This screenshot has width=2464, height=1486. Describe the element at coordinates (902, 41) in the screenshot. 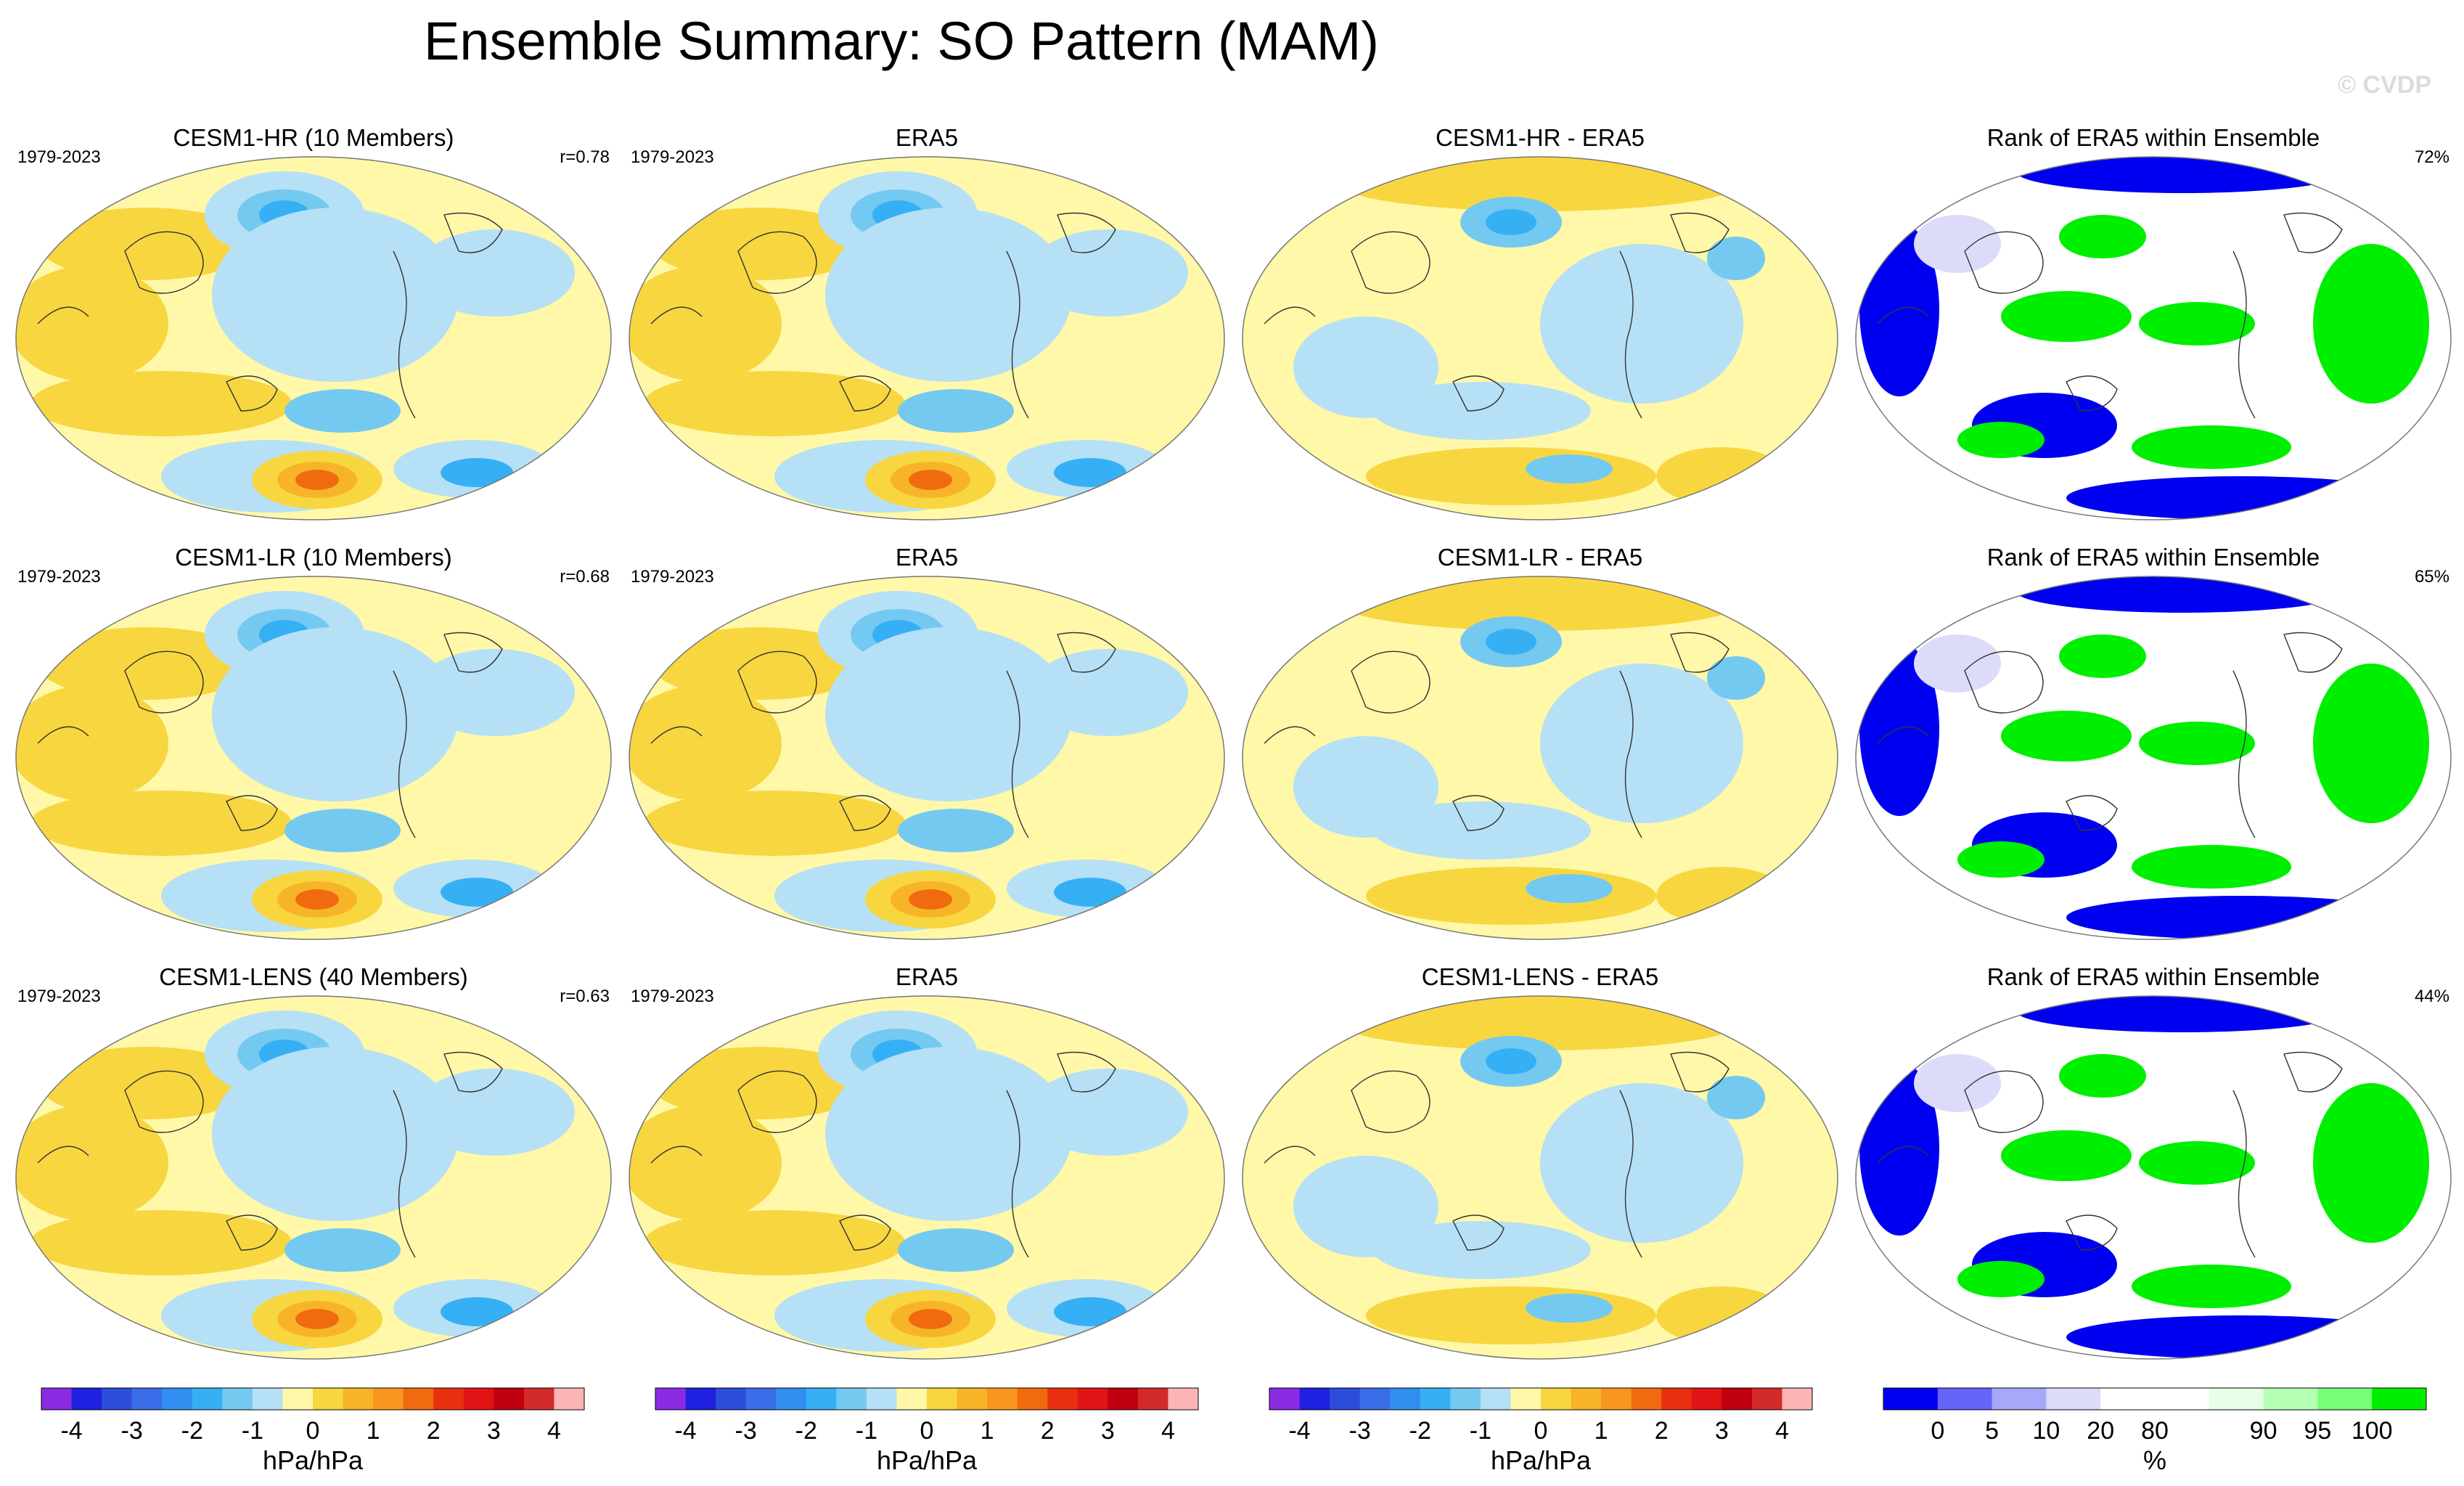

I see `figure-title: Ensemble Summary: SO Pattern (MAM)` at that location.